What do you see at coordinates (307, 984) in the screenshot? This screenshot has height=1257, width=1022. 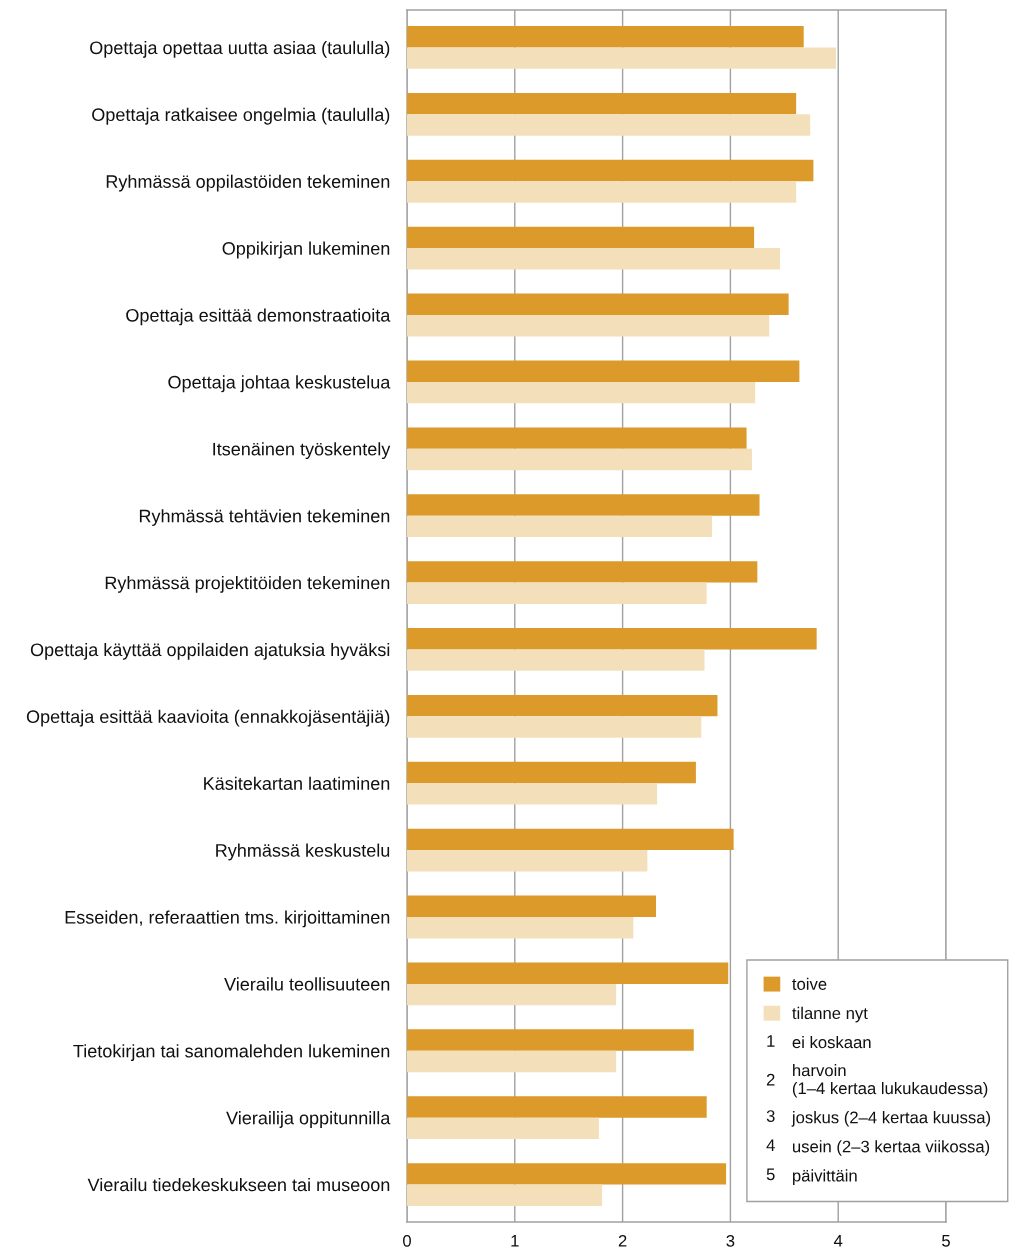 I see `y-tick-label: Vierailu teollisuuteen` at bounding box center [307, 984].